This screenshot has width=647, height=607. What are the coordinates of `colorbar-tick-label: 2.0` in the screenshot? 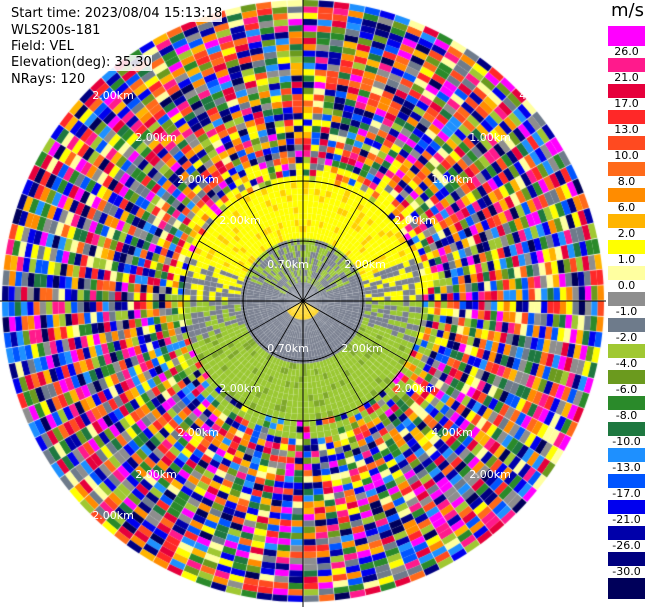 It's located at (626, 234).